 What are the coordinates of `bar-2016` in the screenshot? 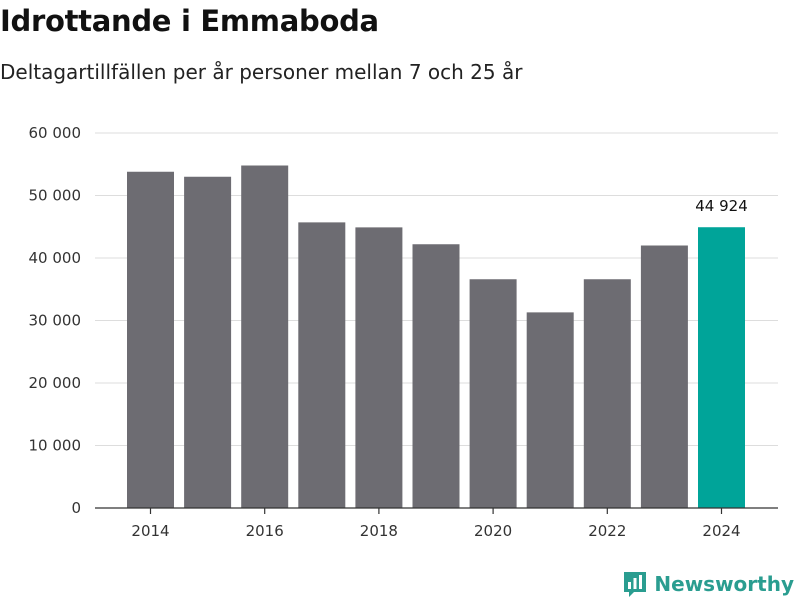 It's located at (265, 336).